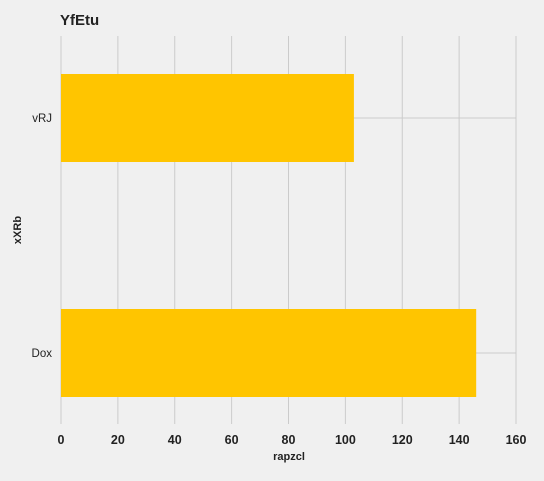 This screenshot has width=544, height=481. What do you see at coordinates (269, 353) in the screenshot?
I see `bar-Dox` at bounding box center [269, 353].